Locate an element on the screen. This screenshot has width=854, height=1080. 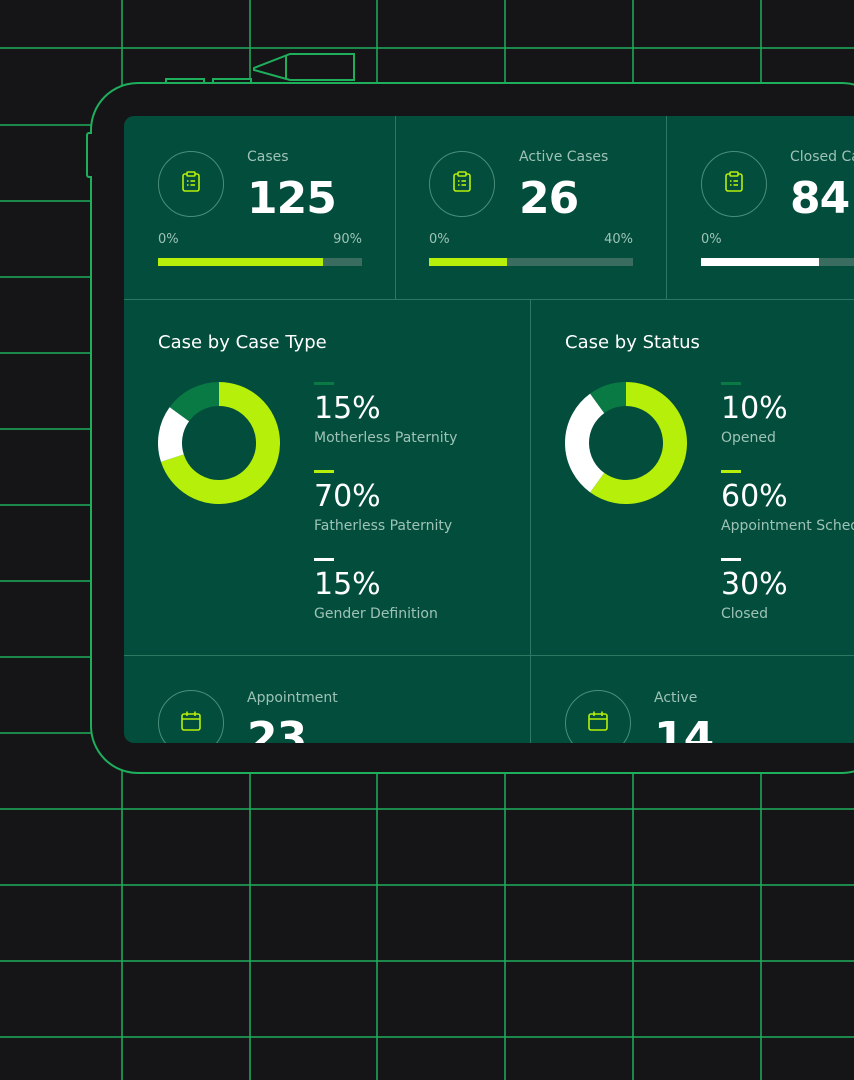
progress-max-label: 90% is located at coordinates (347, 239).